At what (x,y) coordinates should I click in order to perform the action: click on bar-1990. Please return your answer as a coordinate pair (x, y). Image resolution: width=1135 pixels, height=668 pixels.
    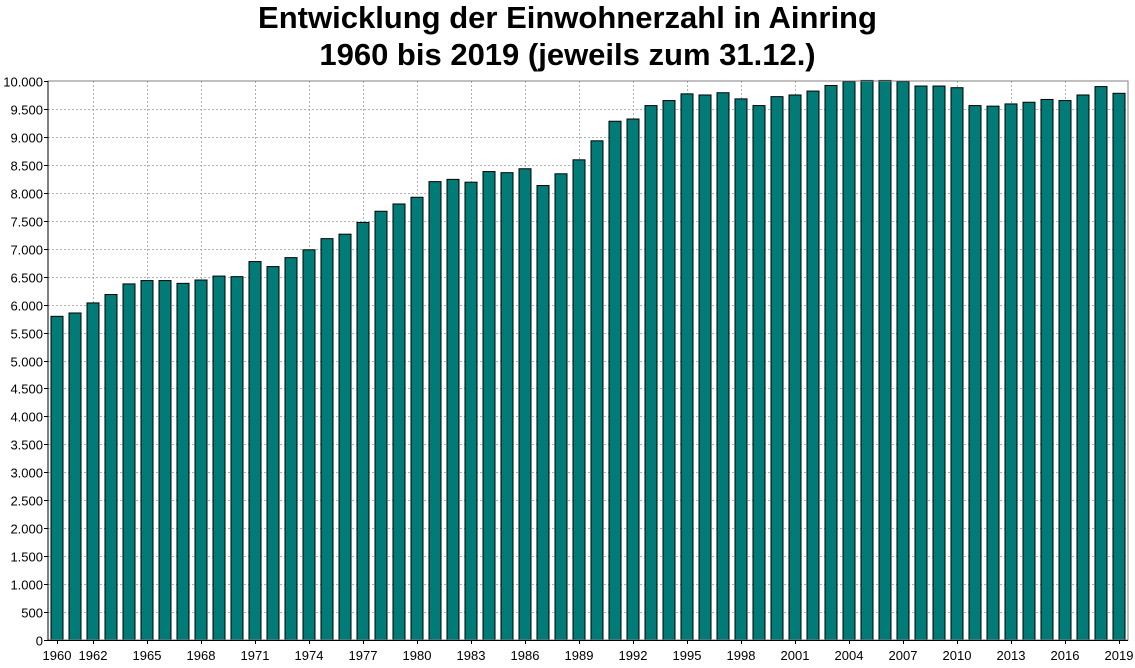
    Looking at the image, I should click on (597, 390).